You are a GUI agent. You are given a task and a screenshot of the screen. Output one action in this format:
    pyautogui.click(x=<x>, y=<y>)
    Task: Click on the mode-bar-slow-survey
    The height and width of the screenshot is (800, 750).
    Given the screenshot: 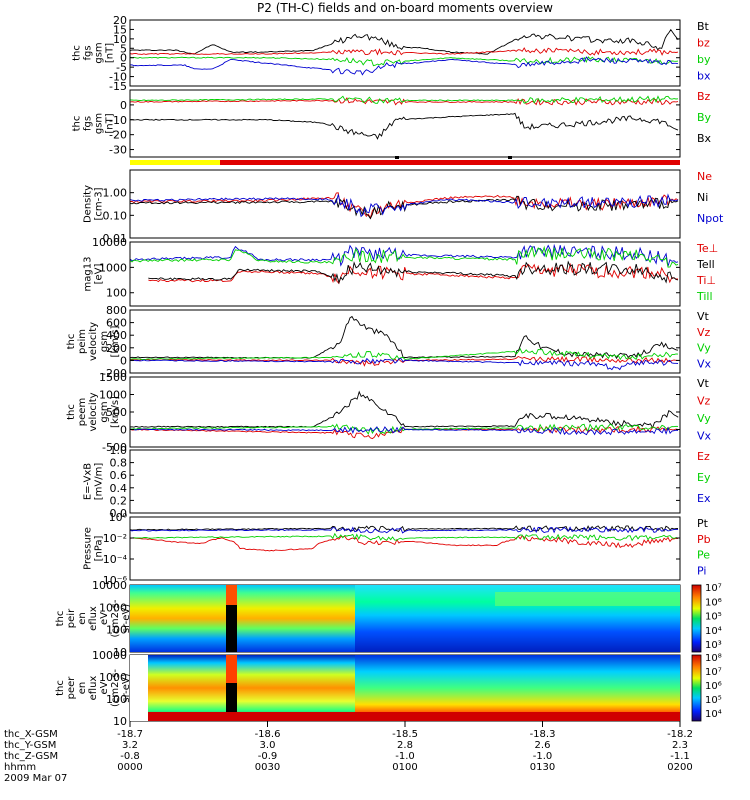 What is the action you would take?
    pyautogui.click(x=175, y=162)
    